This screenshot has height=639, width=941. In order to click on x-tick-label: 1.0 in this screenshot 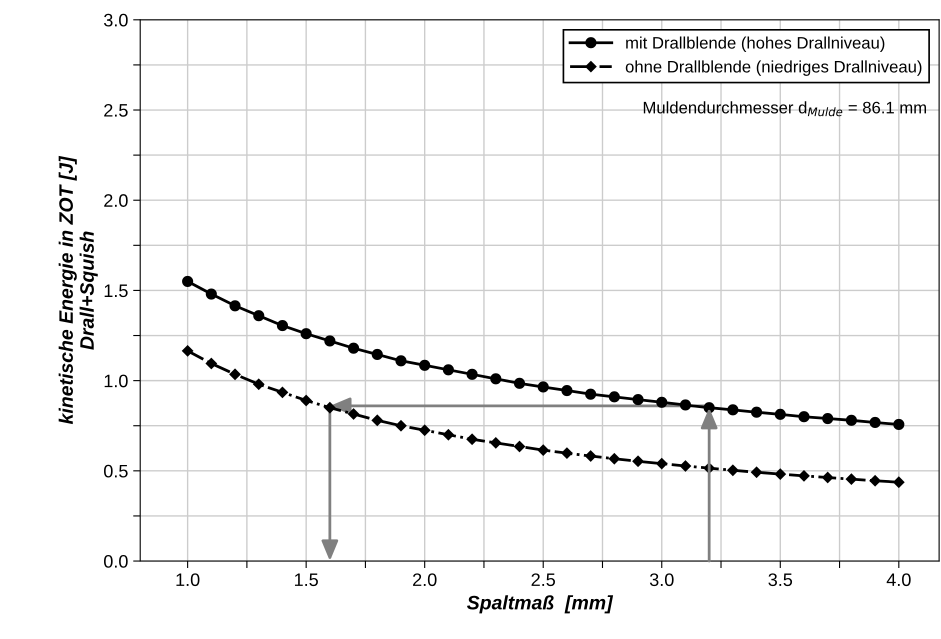, I will do `click(188, 579)`.